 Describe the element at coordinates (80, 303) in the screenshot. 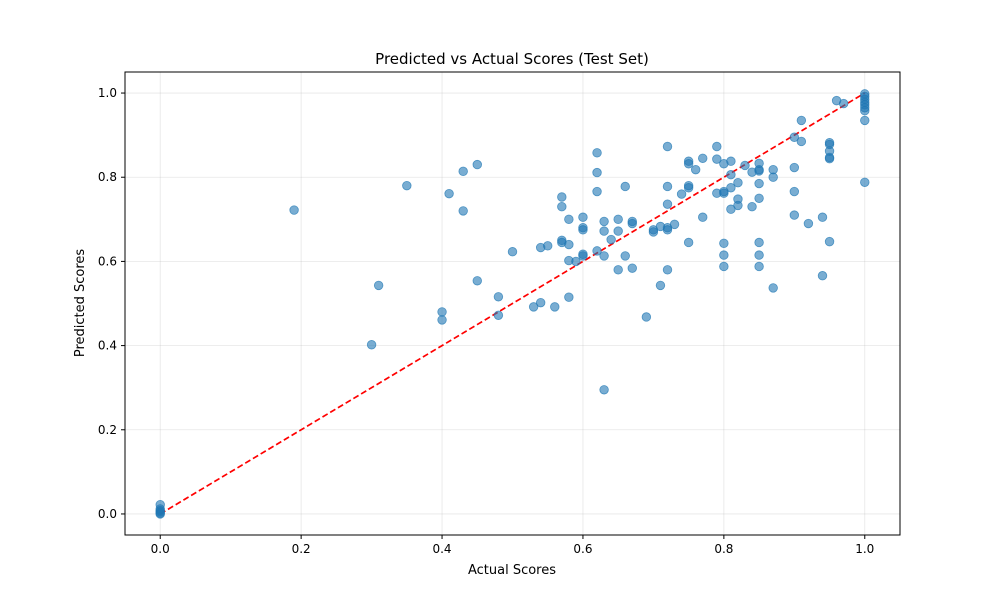

I see `y-axis-label: Predicted Scores` at that location.